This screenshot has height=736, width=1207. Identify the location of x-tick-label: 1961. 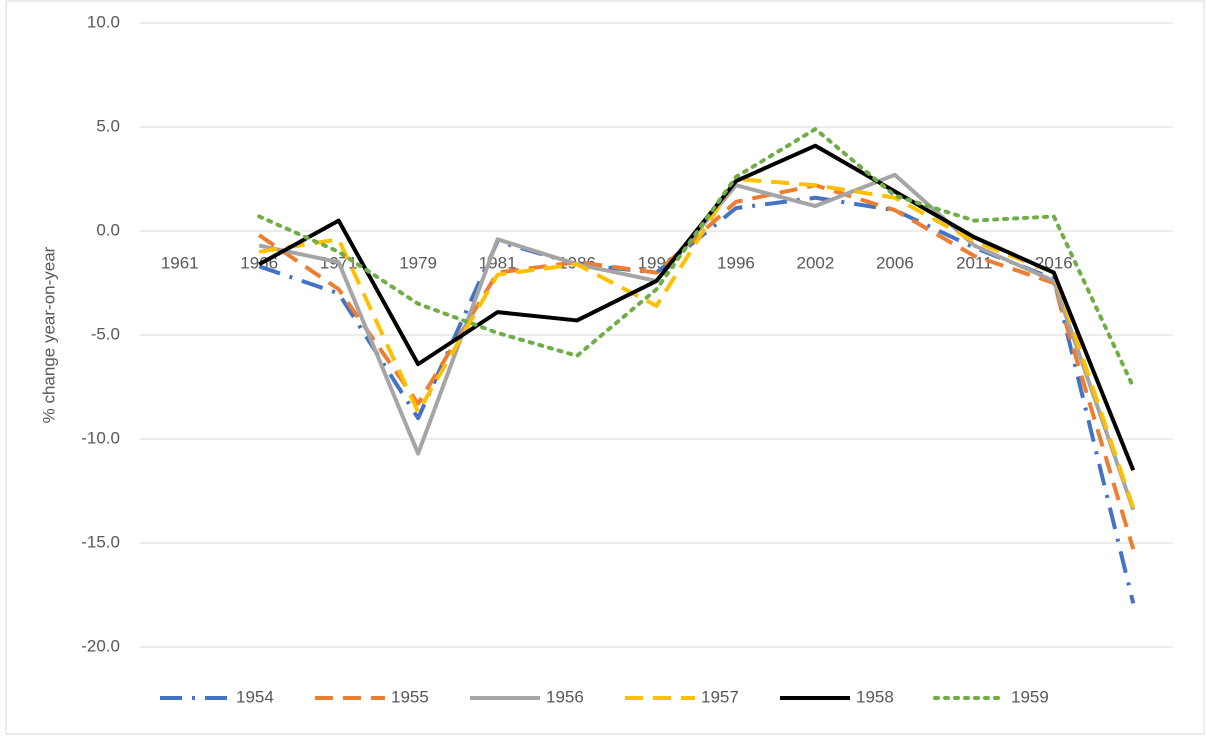
(180, 262).